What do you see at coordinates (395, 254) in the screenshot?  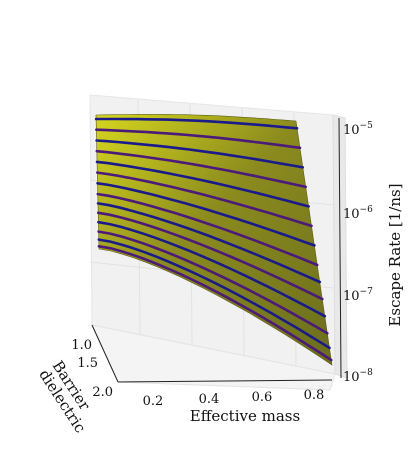 I see `z-axis-title: Escape Rate [1/ns]` at bounding box center [395, 254].